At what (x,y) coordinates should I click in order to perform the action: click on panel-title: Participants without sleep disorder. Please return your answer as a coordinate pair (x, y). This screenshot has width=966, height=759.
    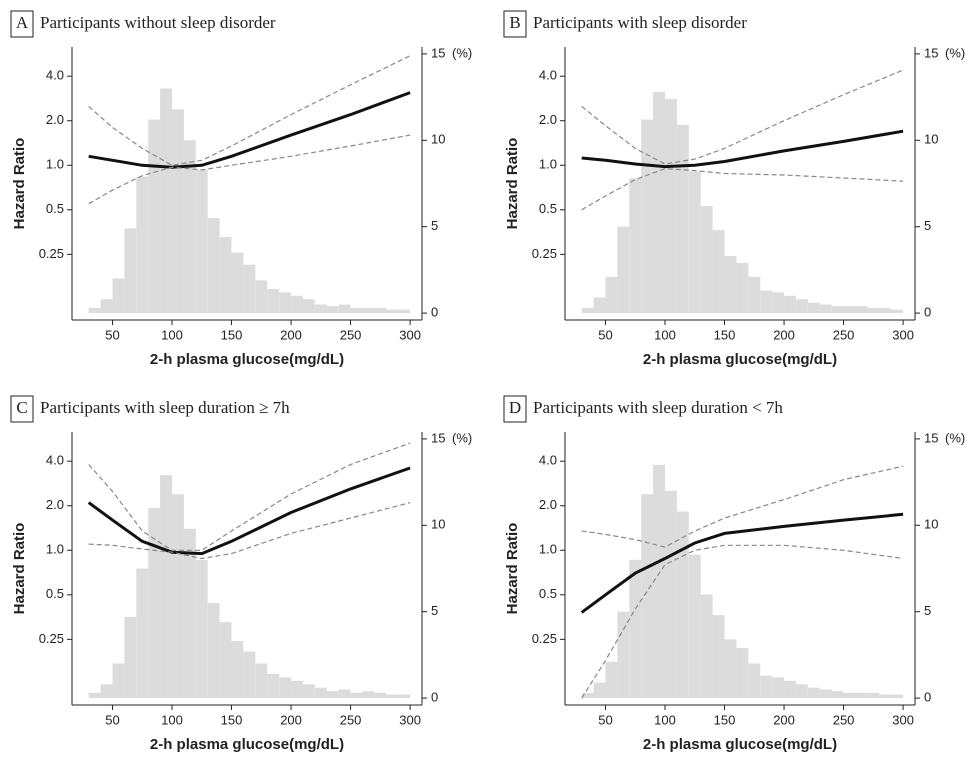
    Looking at the image, I should click on (158, 22).